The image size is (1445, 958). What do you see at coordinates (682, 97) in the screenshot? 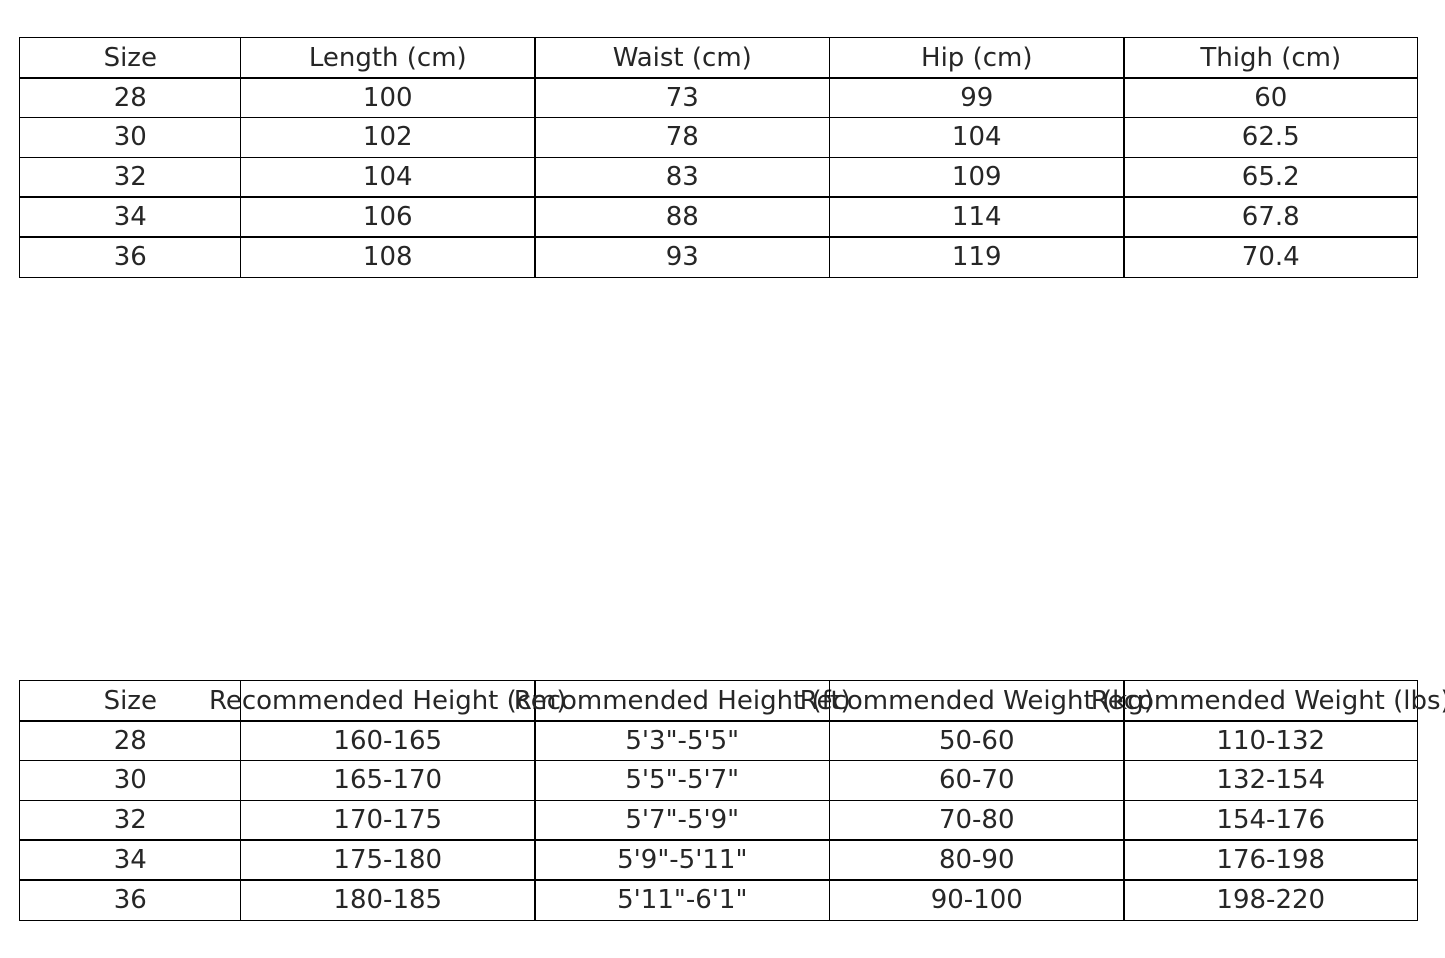
I see `cell-text: 73` at bounding box center [682, 97].